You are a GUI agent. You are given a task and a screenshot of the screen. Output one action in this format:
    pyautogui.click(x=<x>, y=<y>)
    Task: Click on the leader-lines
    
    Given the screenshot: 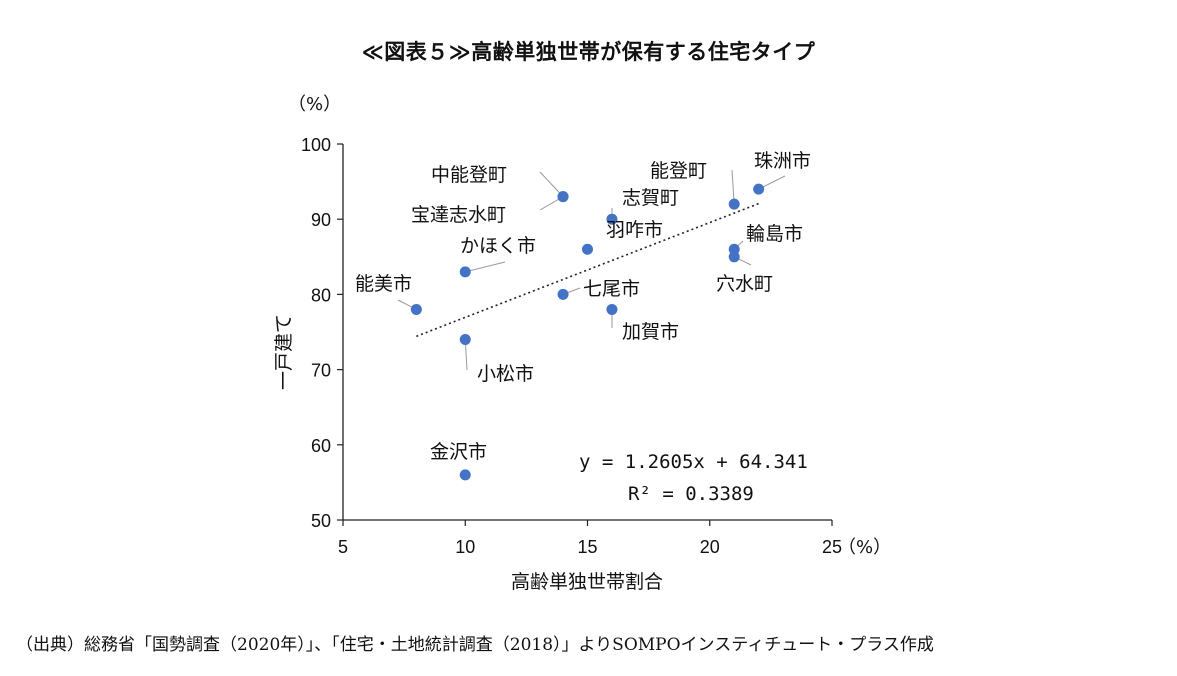 What is the action you would take?
    pyautogui.click(x=591, y=270)
    